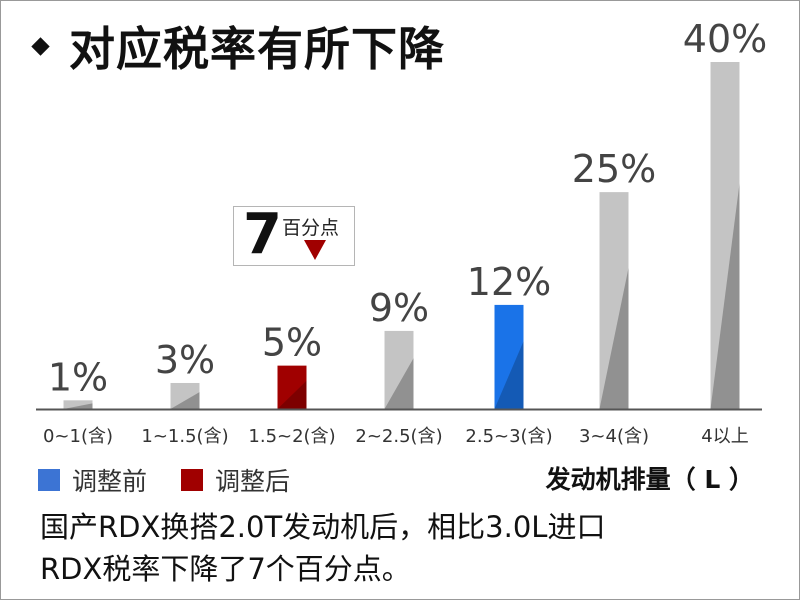 The image size is (800, 600). What do you see at coordinates (78, 377) in the screenshot?
I see `value-label-0: 1%` at bounding box center [78, 377].